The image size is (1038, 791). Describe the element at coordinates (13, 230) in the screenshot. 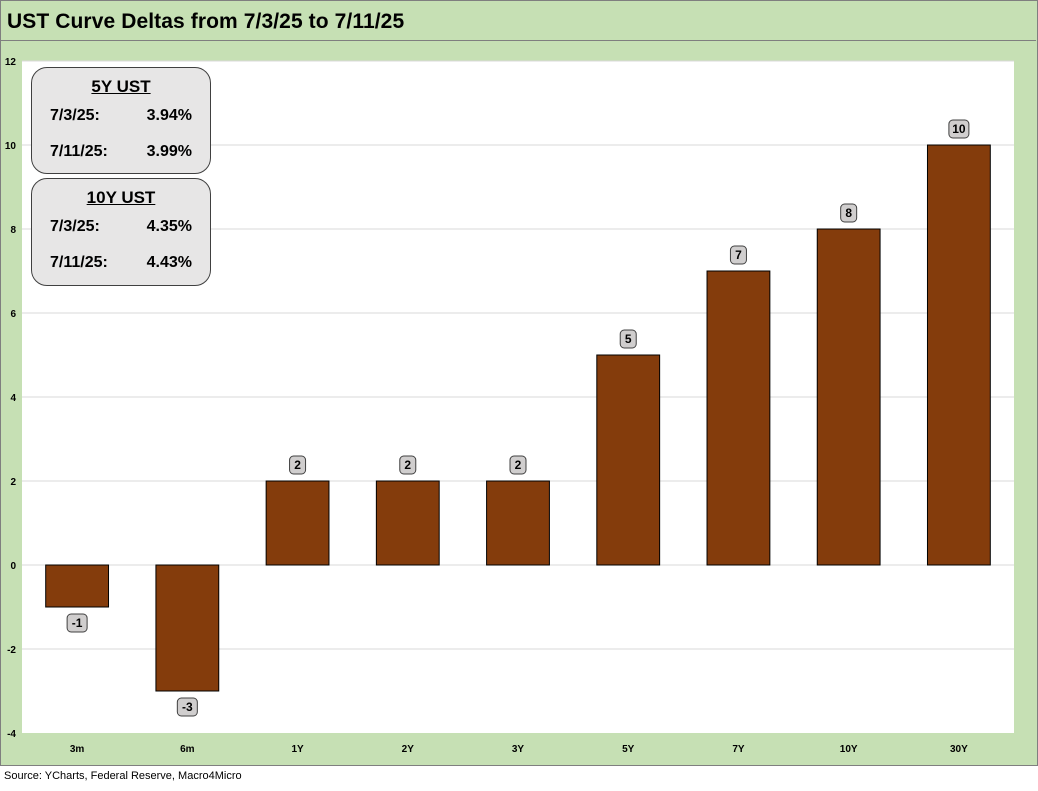

I see `y-tick-label: 8` at that location.